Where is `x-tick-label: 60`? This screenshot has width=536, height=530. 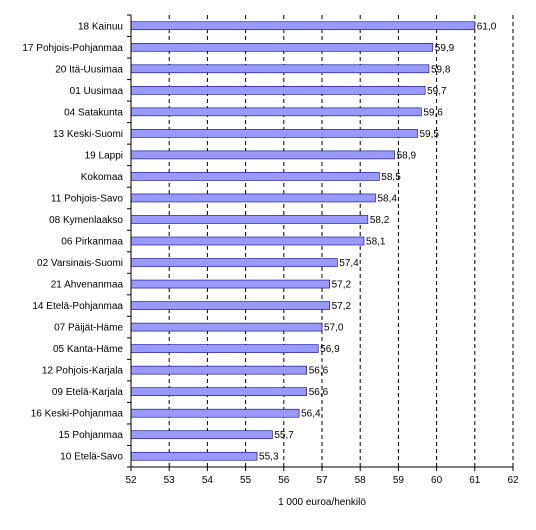
x-tick-label: 60 is located at coordinates (437, 480).